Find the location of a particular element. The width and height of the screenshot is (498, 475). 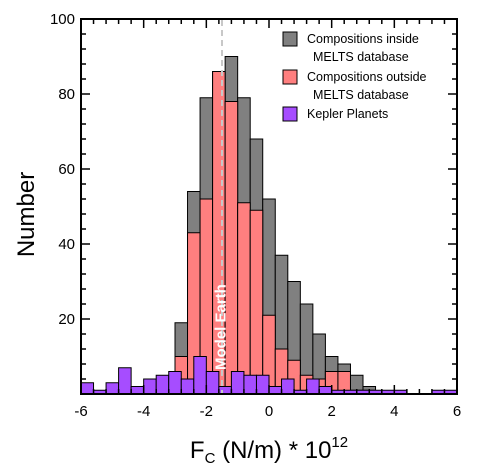

y-tick-label: 100 is located at coordinates (62, 19).